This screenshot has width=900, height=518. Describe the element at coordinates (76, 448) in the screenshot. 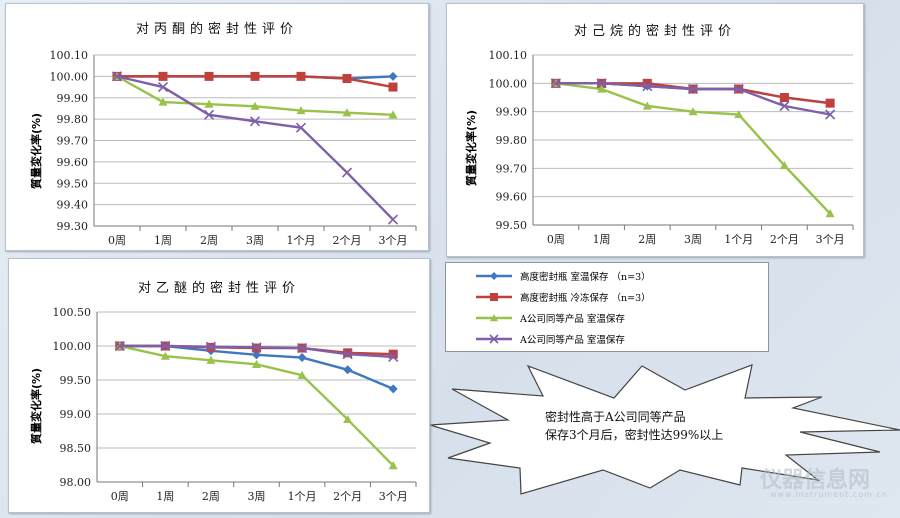

I see `y-tick-label: 98.50` at that location.